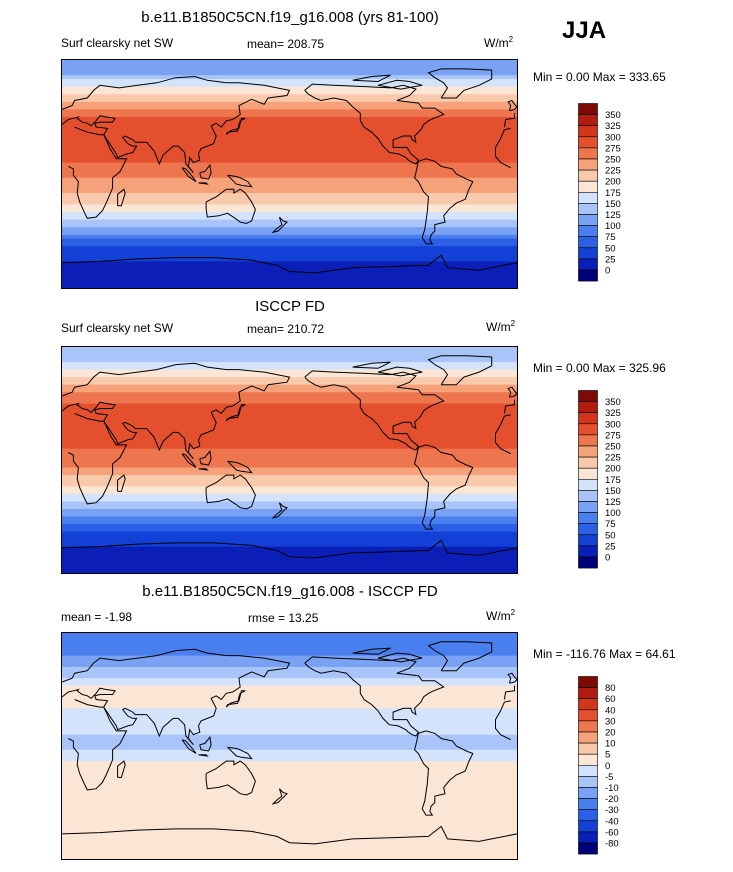 The width and height of the screenshot is (733, 872). Describe the element at coordinates (613, 215) in the screenshot. I see `colorbar-tick-label: 125` at that location.